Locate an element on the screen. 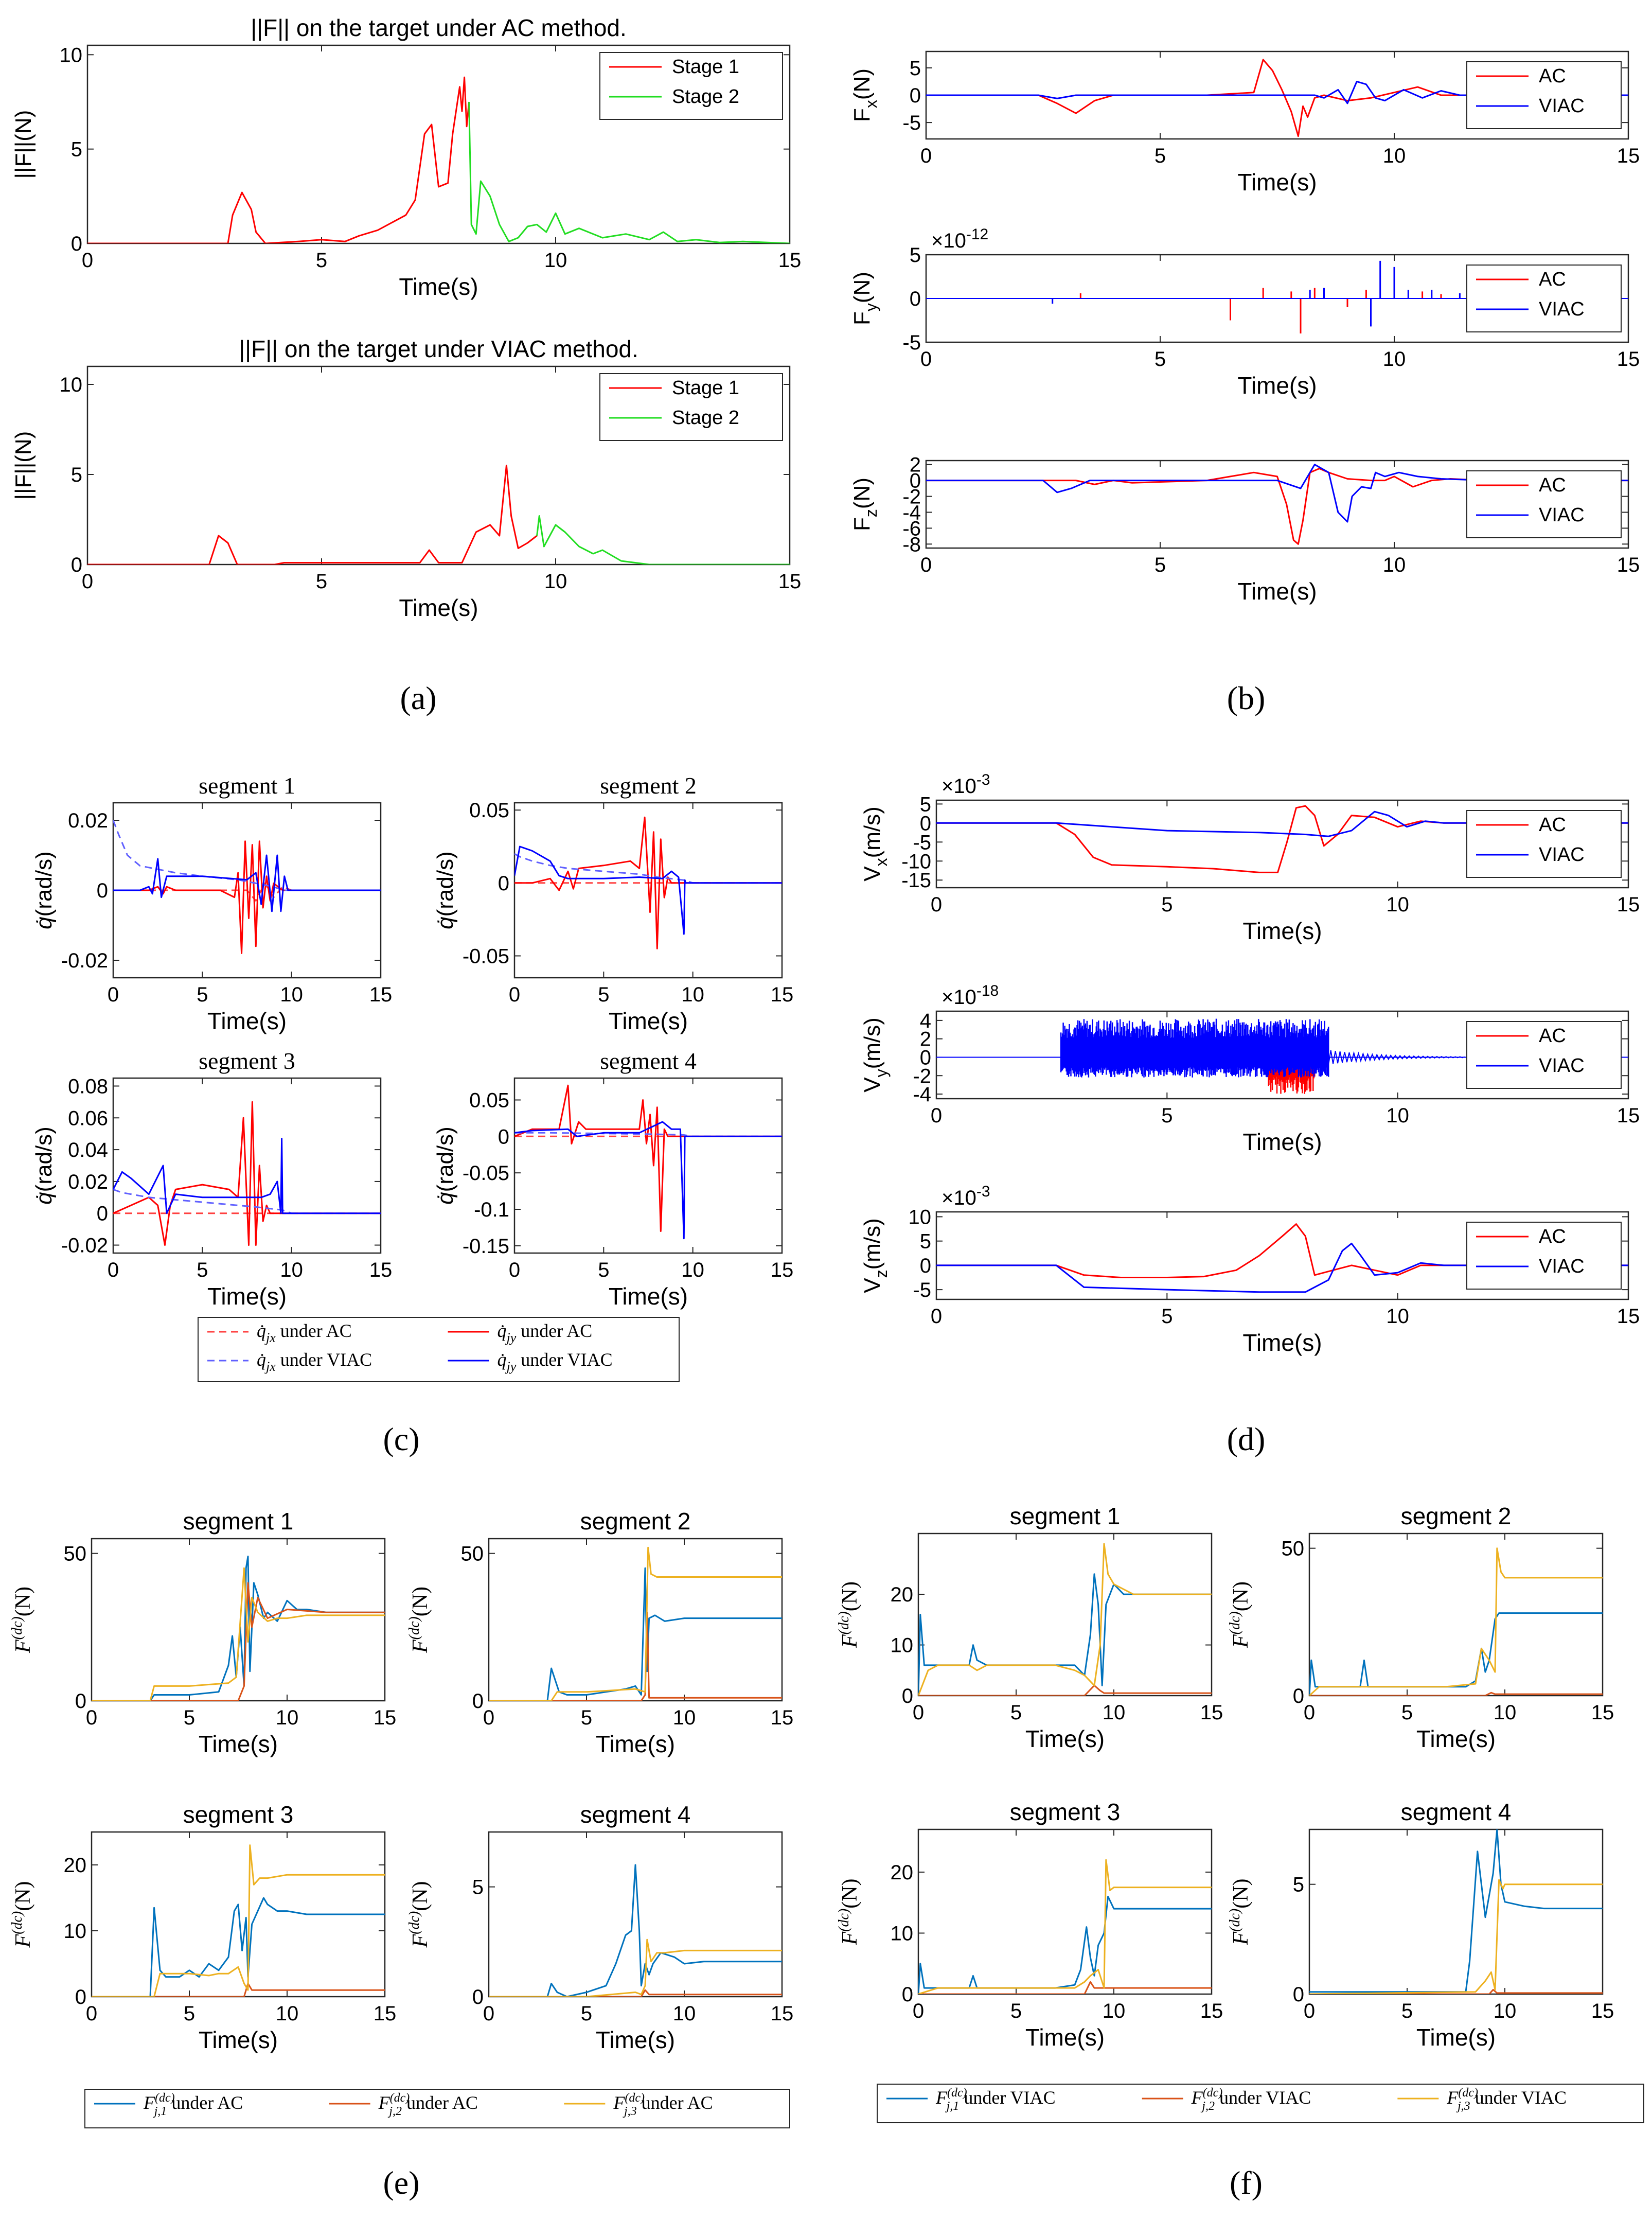 The height and width of the screenshot is (2220, 1652). y-axis-label: Vy(m/s) is located at coordinates (876, 1055).